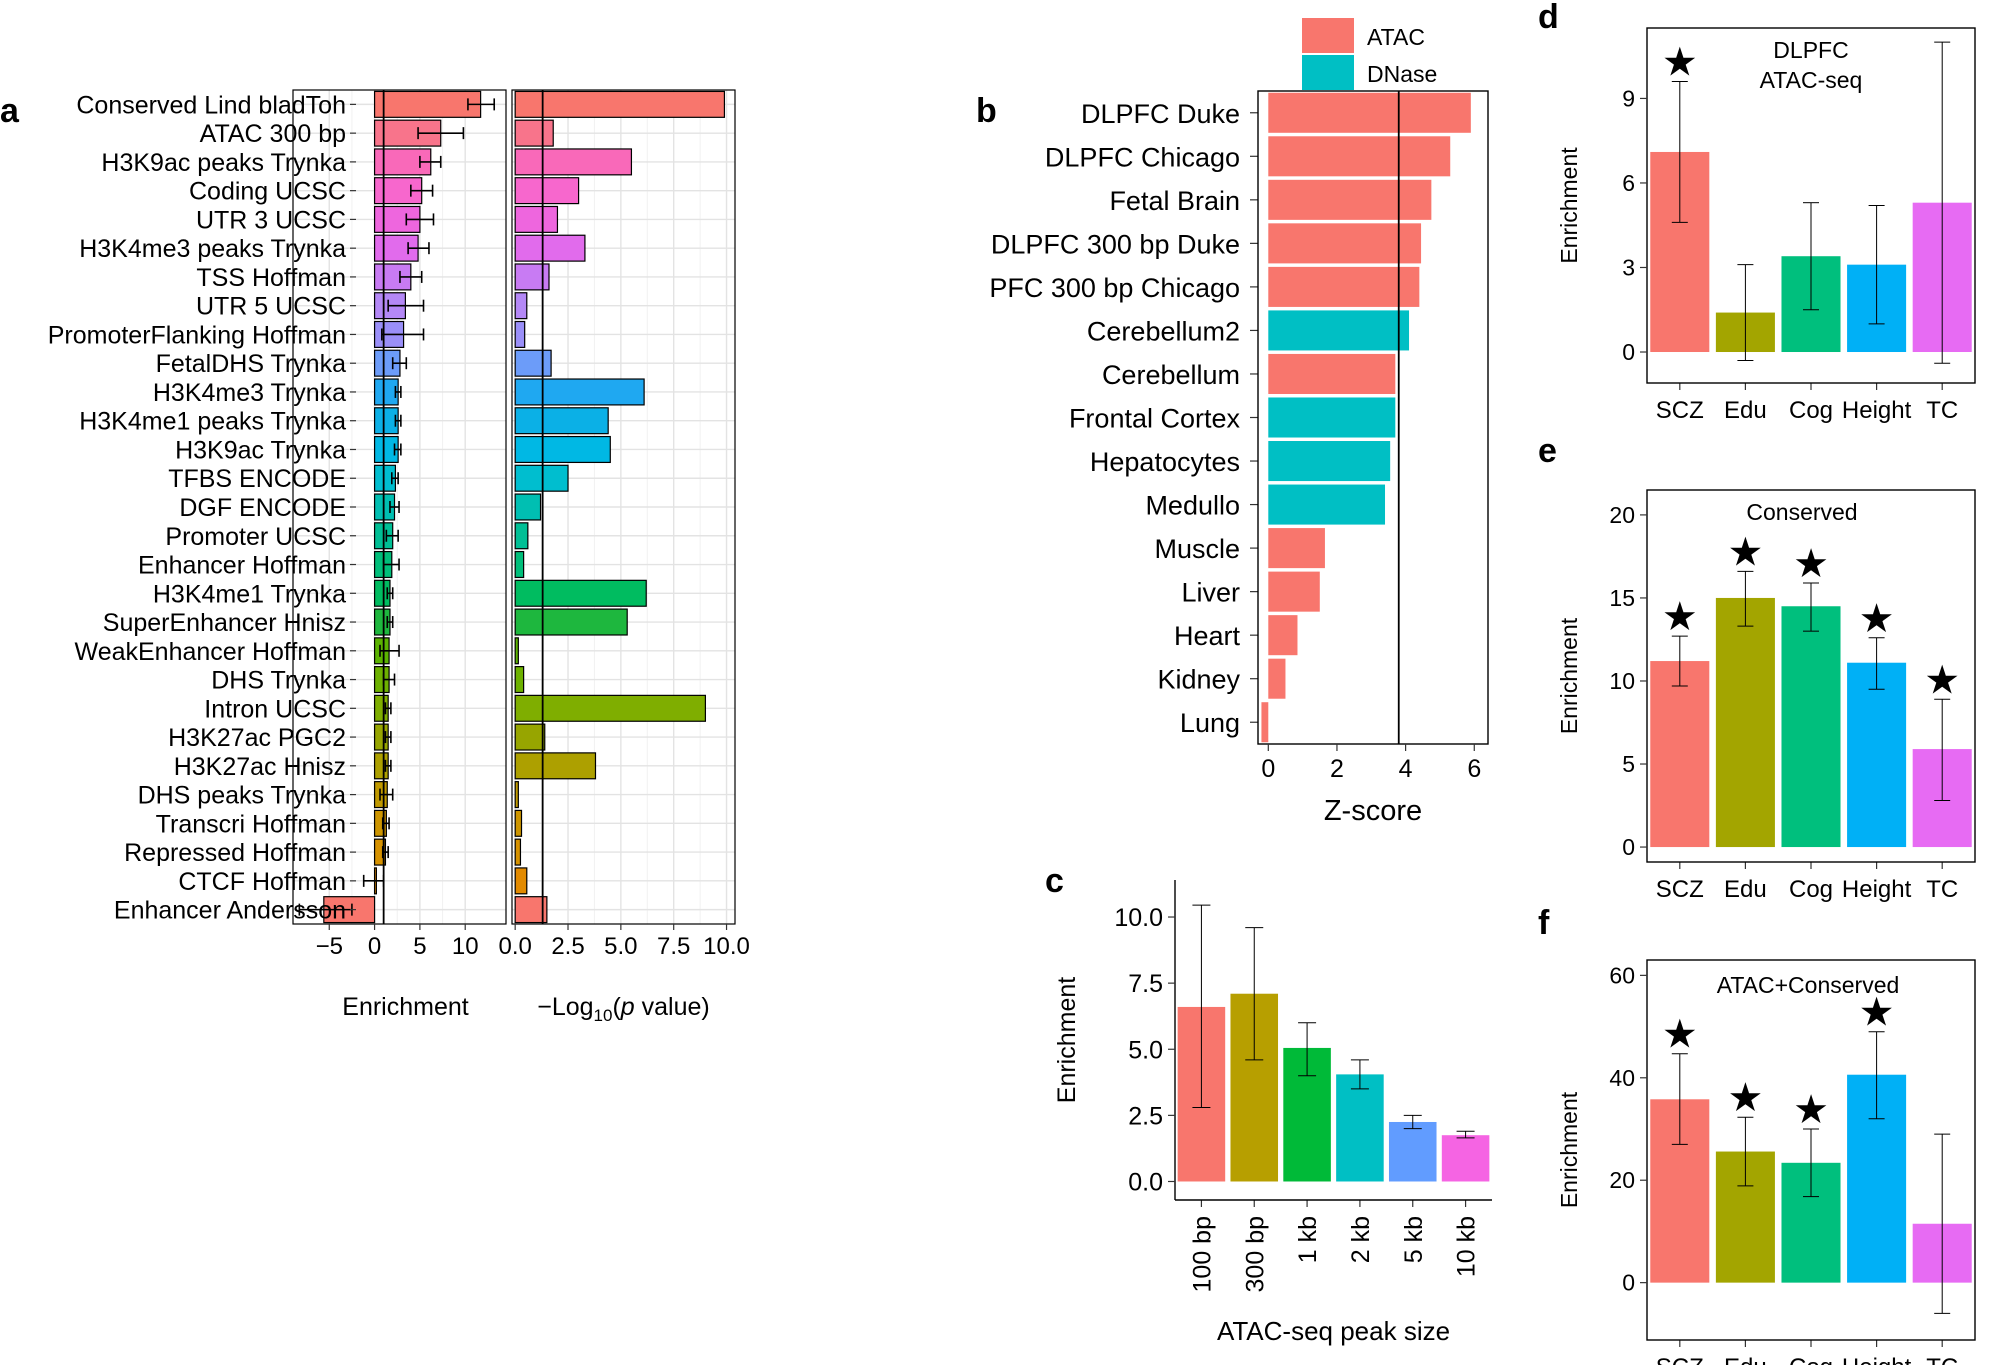 The height and width of the screenshot is (1365, 1994). I want to click on category-label: H3K4me1 peaks Trynka, so click(212, 422).